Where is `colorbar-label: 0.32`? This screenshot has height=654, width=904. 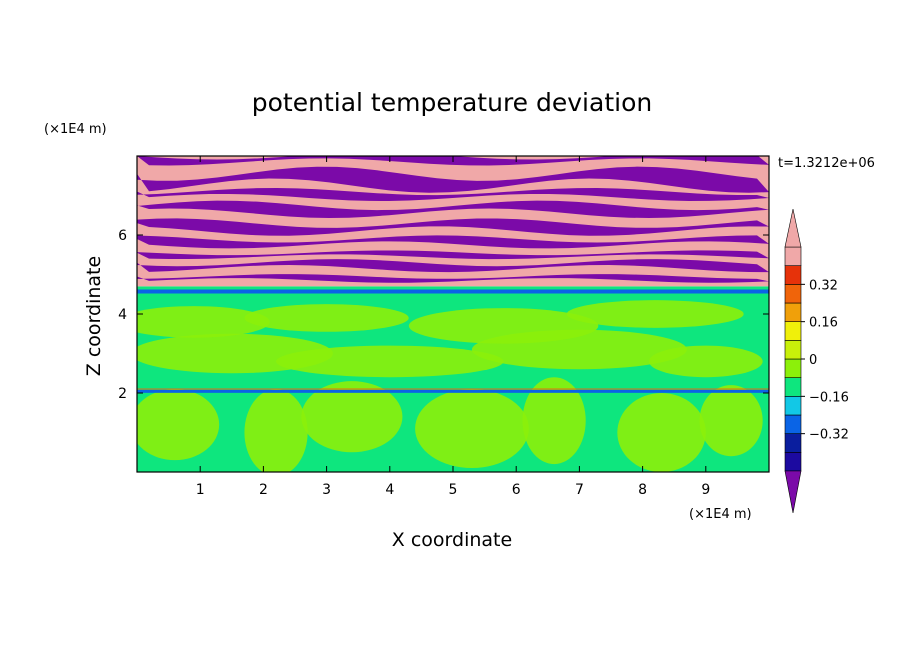 colorbar-label: 0.32 is located at coordinates (823, 285).